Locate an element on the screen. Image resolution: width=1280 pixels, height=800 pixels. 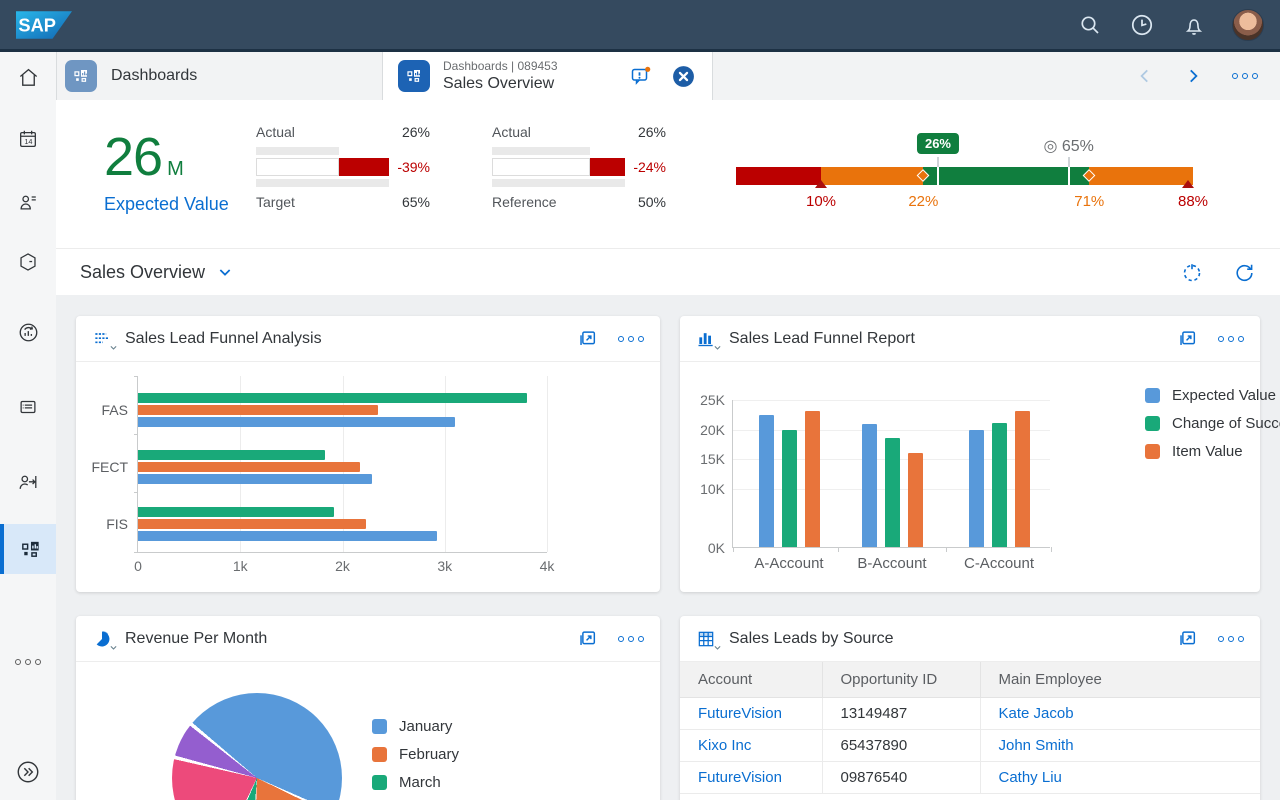
cell-link: Kixo Inc is located at coordinates (725, 745).